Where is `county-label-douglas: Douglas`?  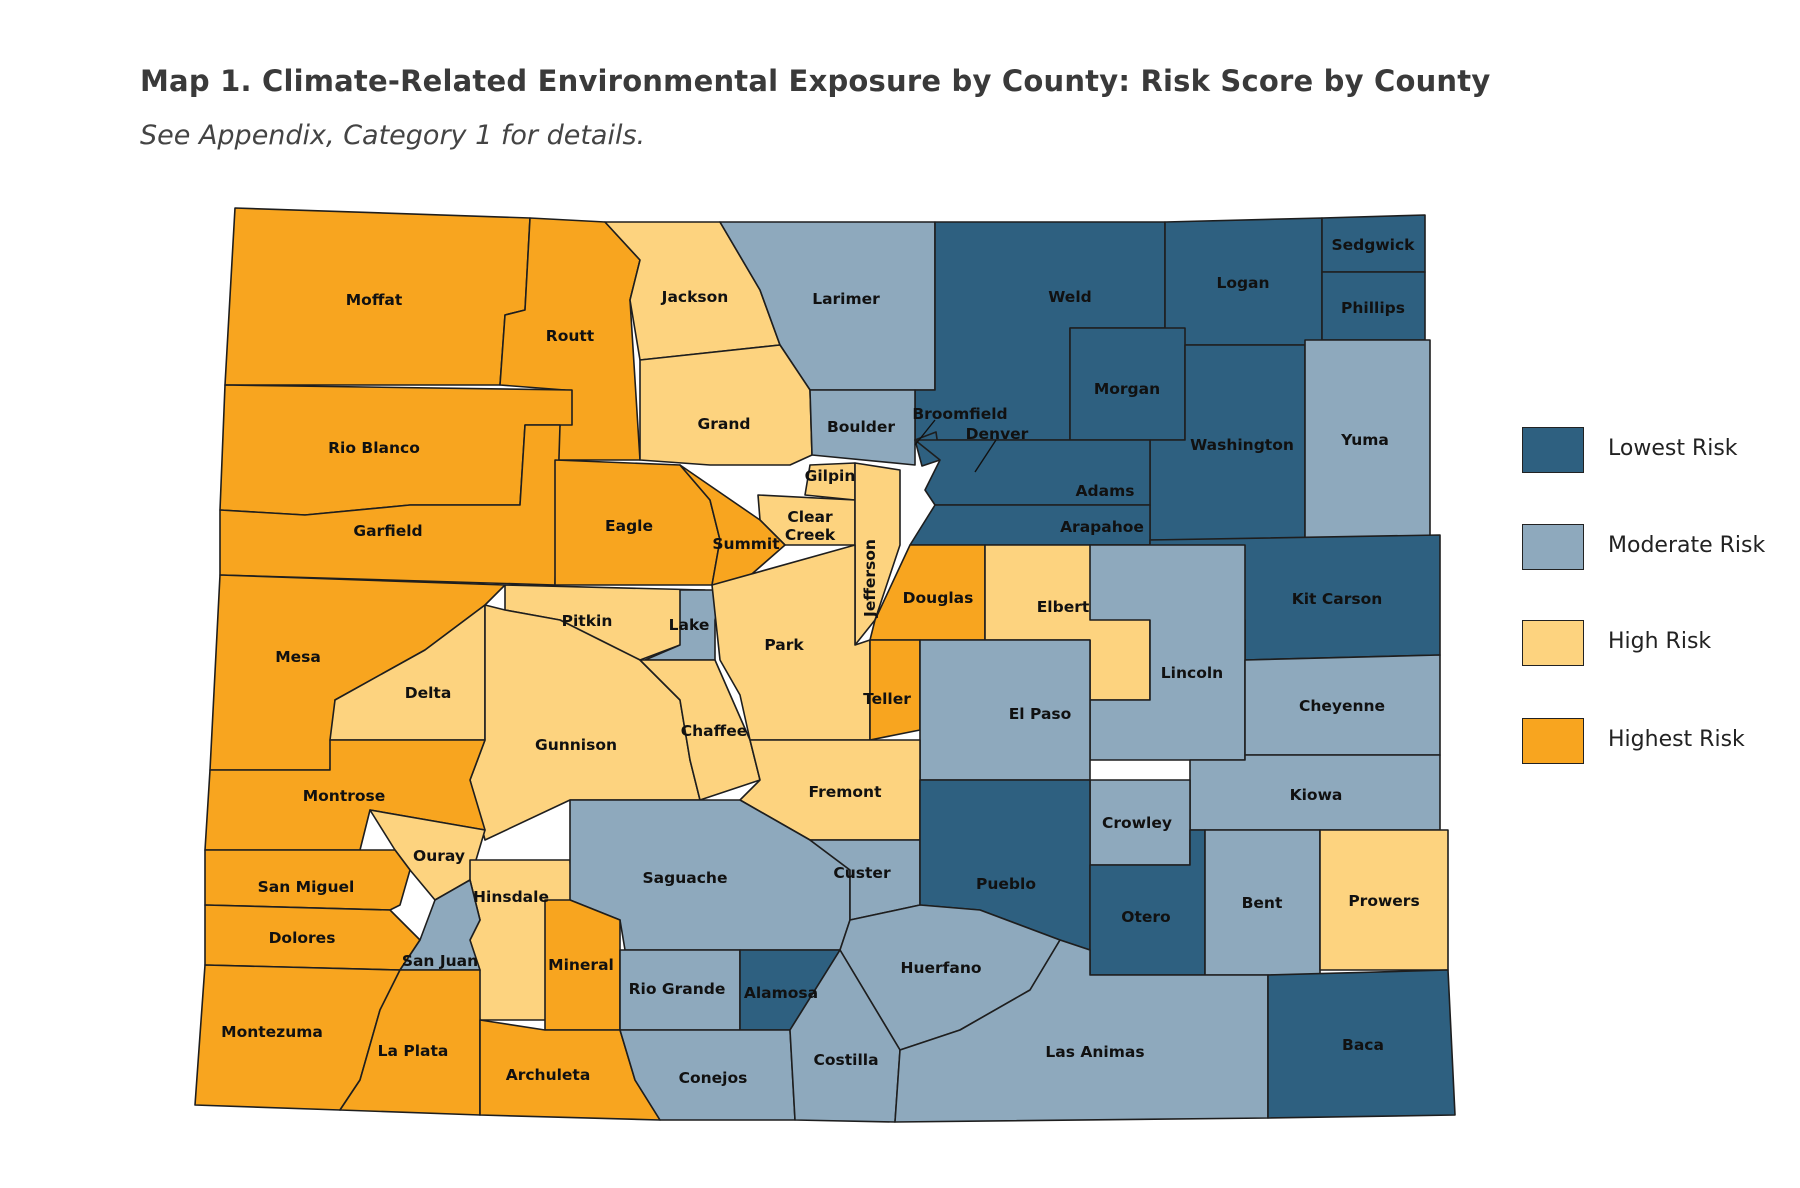 county-label-douglas: Douglas is located at coordinates (938, 598).